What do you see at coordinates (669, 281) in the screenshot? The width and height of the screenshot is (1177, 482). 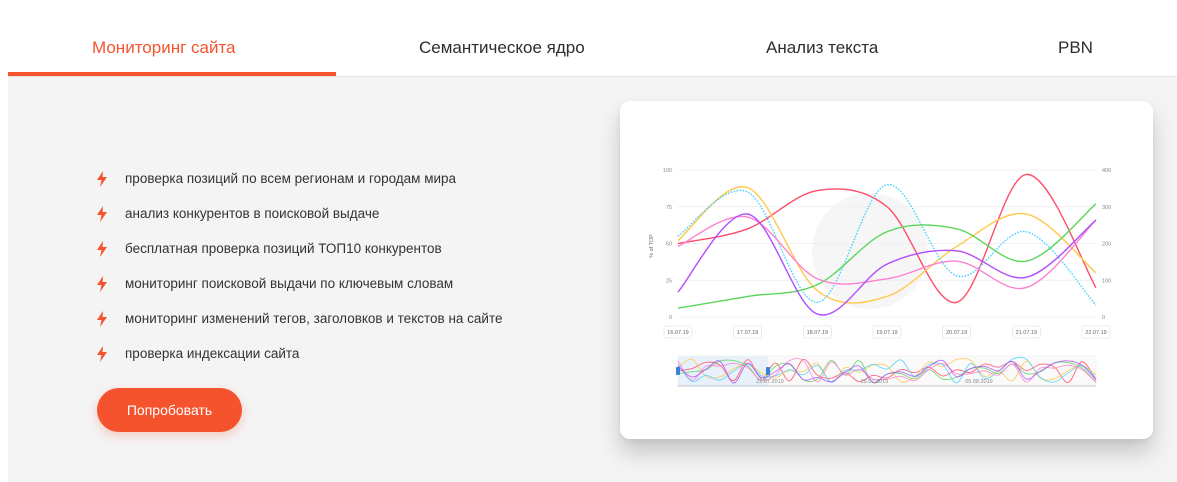 I see `y-left-tick-label: 25` at bounding box center [669, 281].